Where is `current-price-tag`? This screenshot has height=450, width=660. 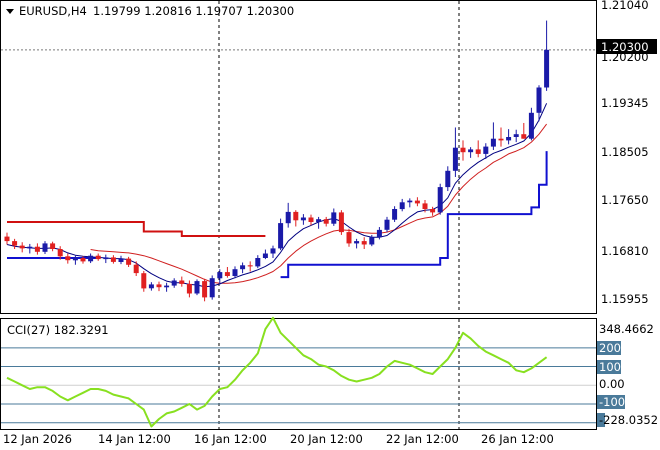
current-price-tag is located at coordinates (627, 46).